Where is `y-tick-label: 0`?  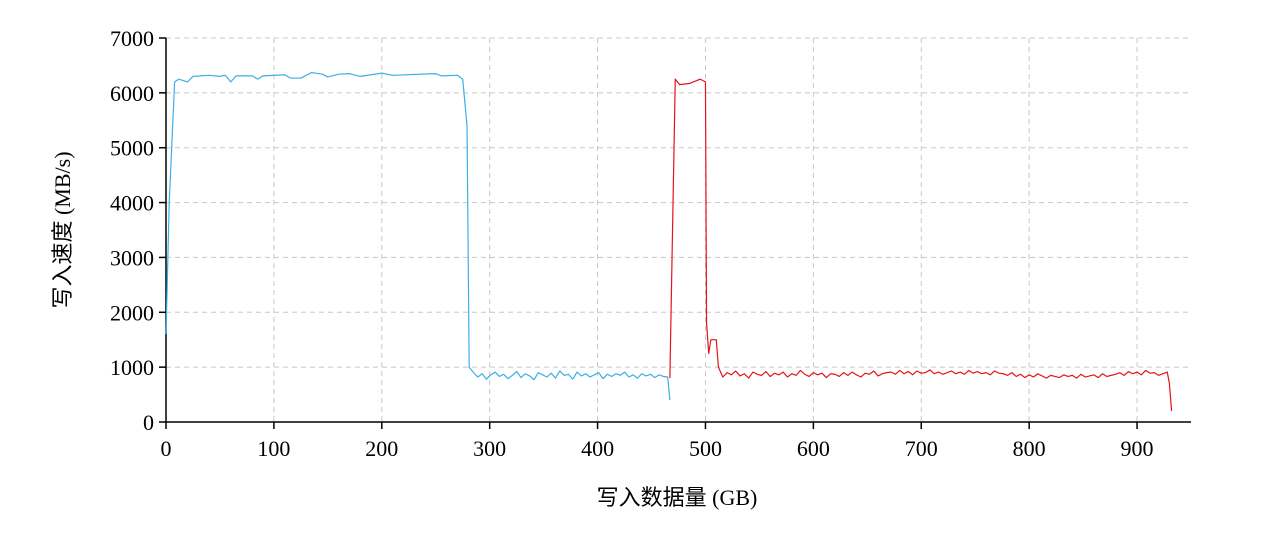 y-tick-label: 0 is located at coordinates (148, 422).